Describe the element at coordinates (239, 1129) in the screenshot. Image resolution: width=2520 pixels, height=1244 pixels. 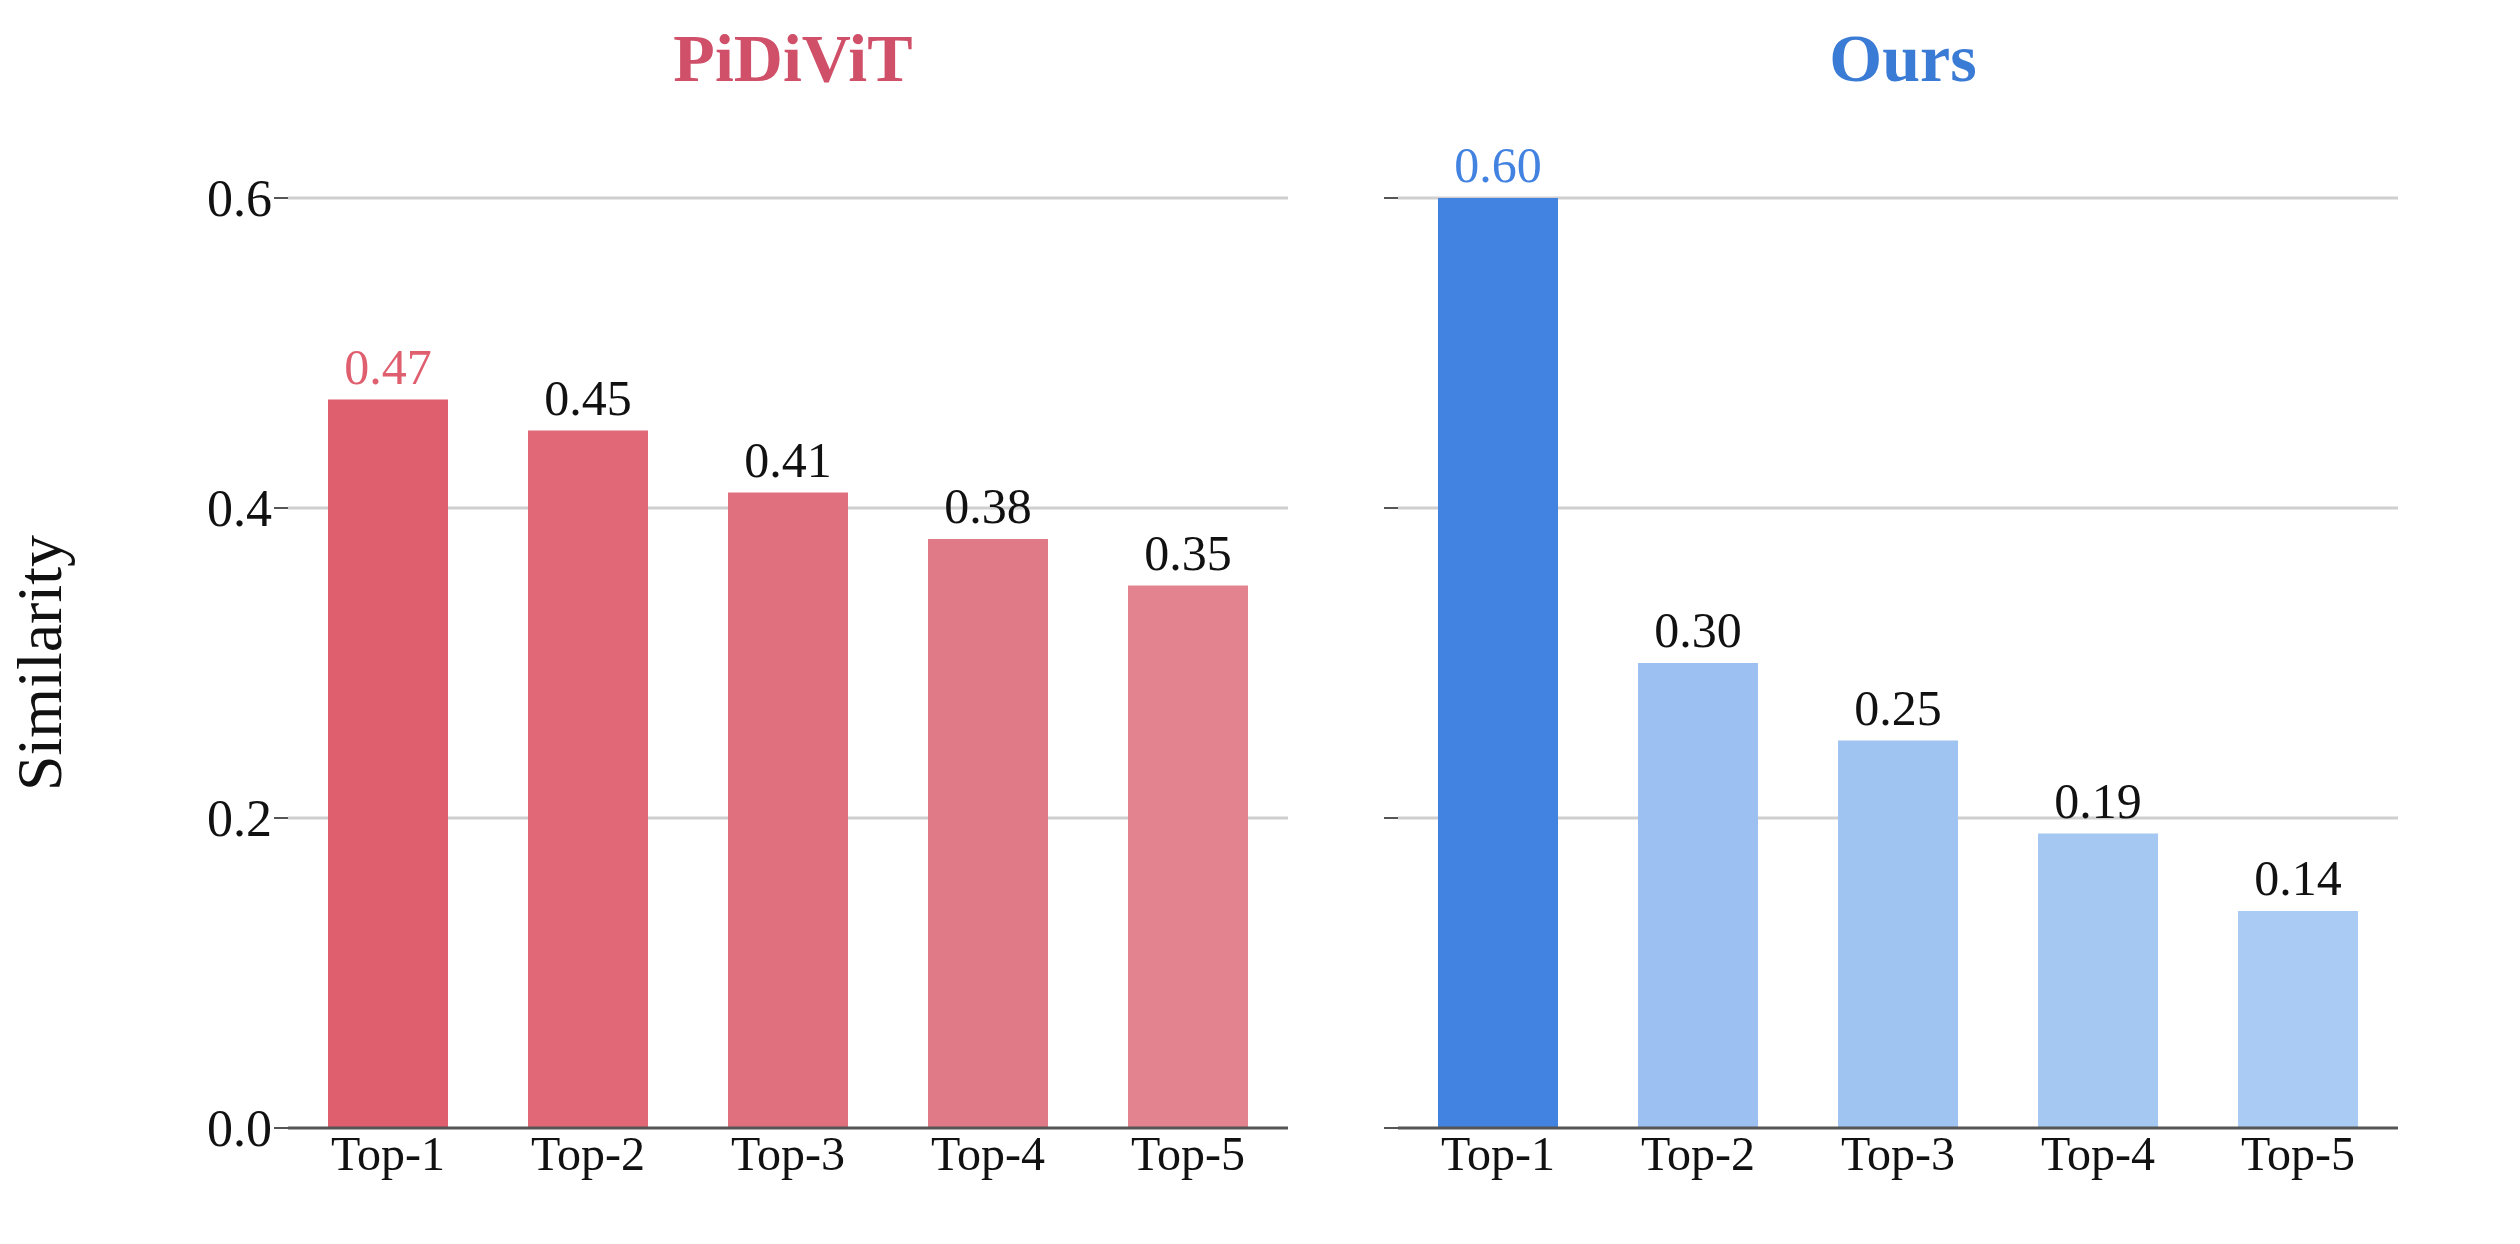
I see `y-tick-label: 0.0` at that location.